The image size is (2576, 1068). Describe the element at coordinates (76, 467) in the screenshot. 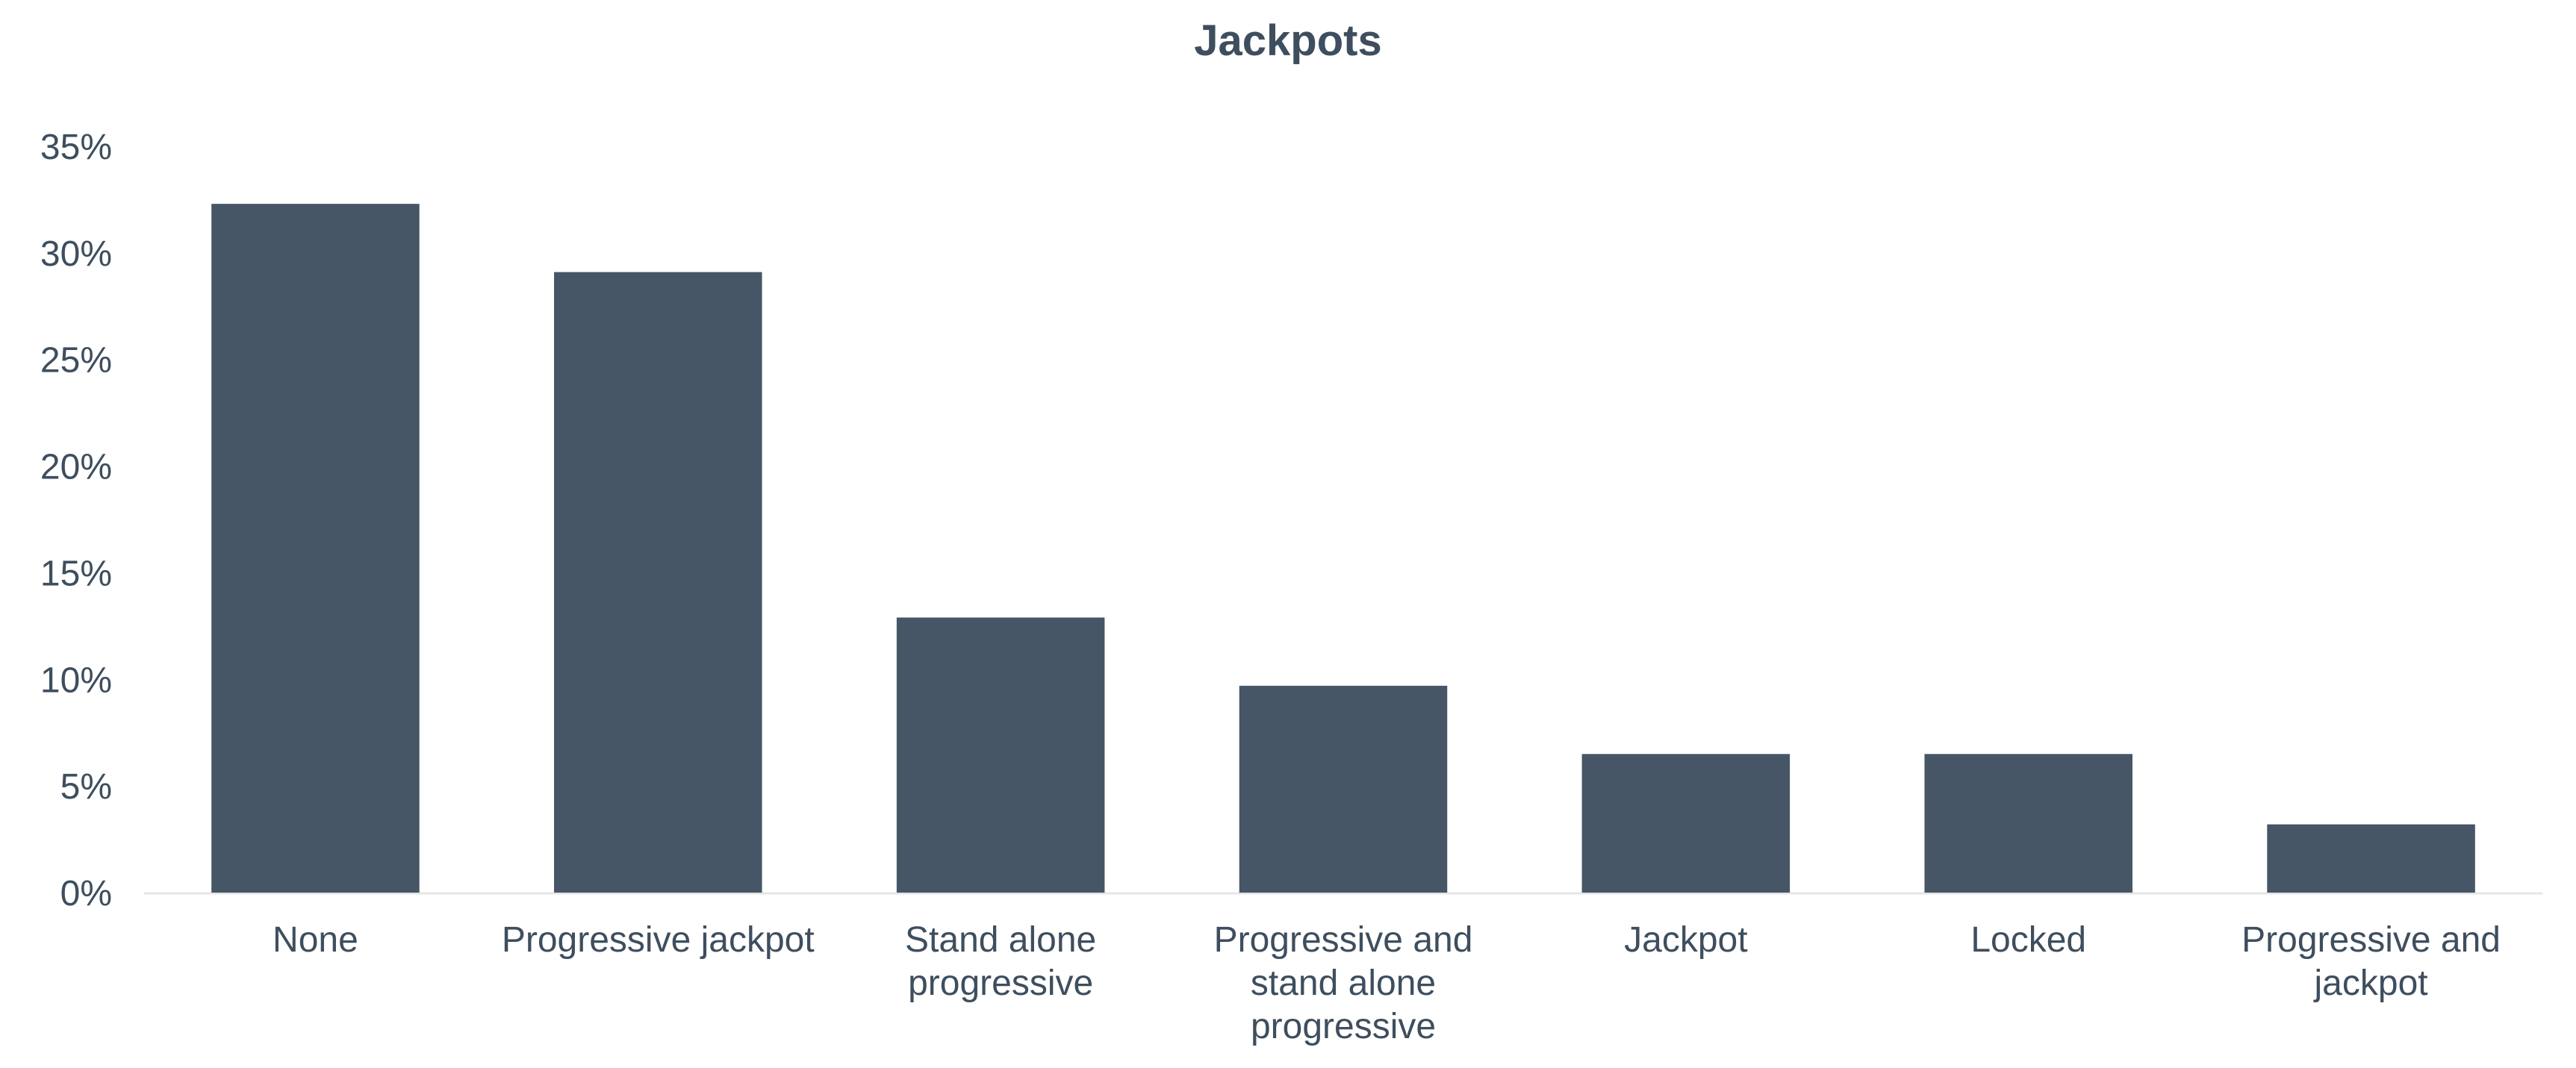

I see `y-tick-label: 20%` at that location.